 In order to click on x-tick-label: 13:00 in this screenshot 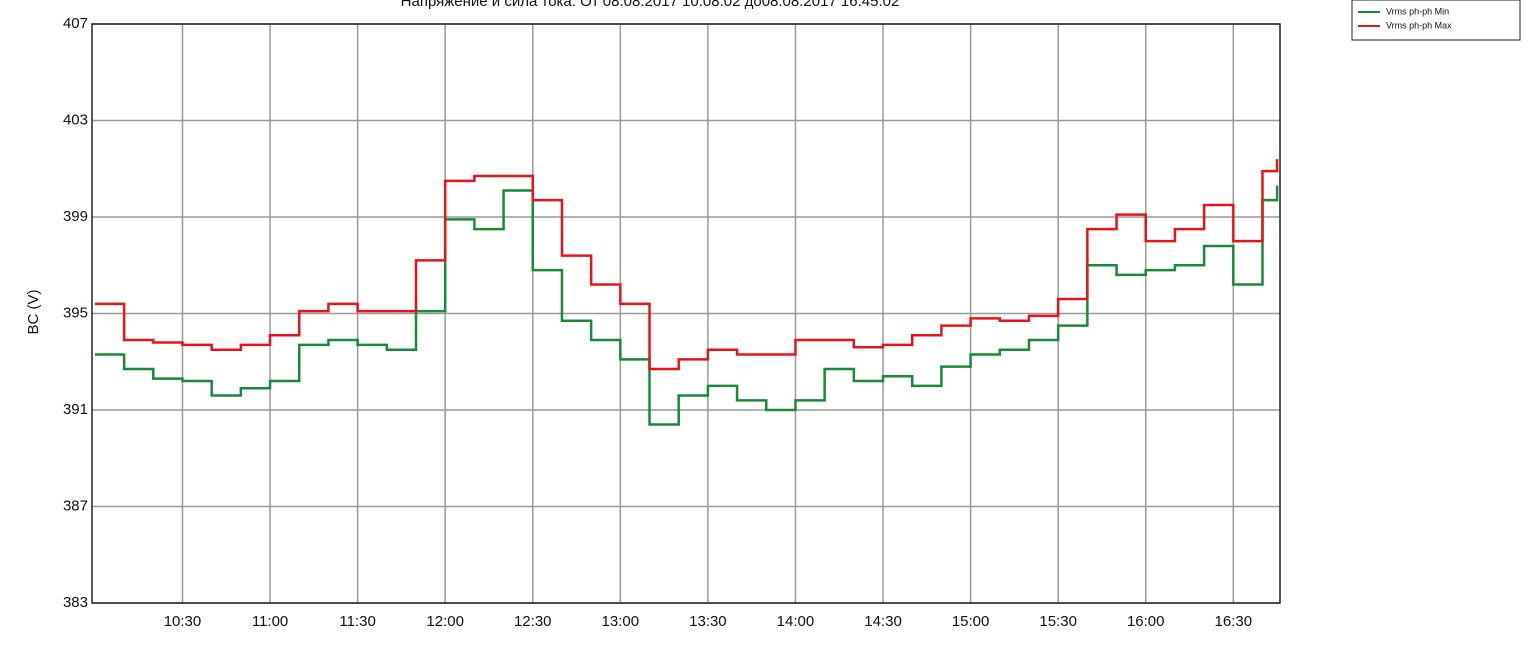, I will do `click(621, 621)`.